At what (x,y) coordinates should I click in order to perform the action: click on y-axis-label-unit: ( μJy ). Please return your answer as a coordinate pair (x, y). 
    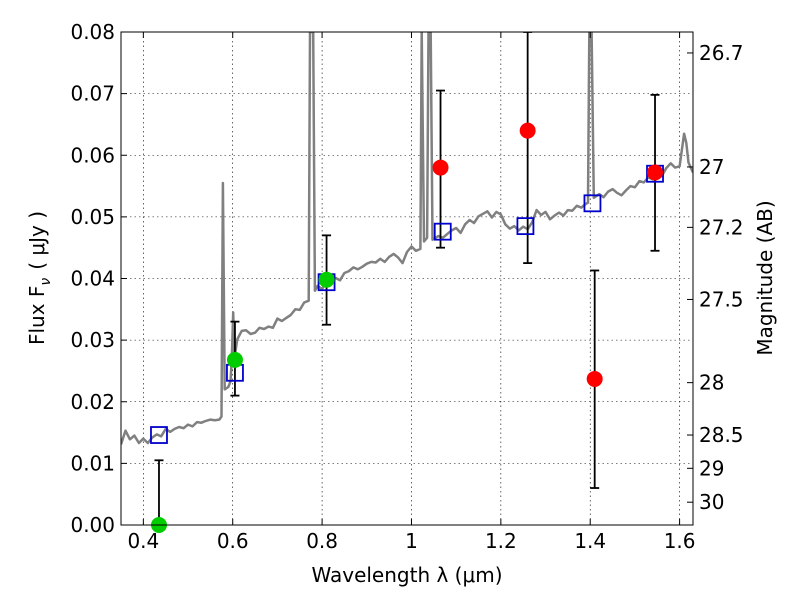
    Looking at the image, I should click on (37, 240).